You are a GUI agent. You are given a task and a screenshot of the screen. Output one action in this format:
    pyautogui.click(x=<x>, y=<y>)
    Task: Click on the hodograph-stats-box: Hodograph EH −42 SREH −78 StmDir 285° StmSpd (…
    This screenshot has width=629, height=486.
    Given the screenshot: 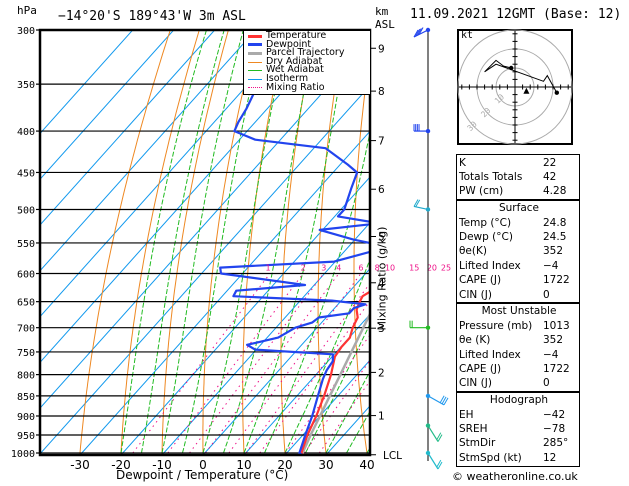 What is the action you would take?
    pyautogui.click(x=518, y=429)
    